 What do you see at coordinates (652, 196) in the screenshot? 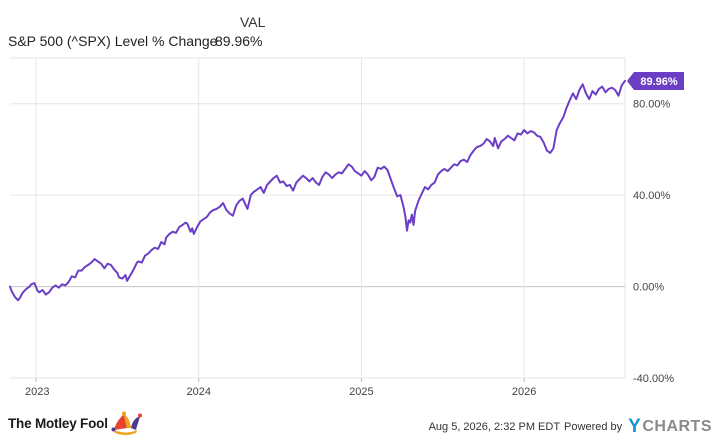
I see `y-tick-label: 40.00%` at bounding box center [652, 196].